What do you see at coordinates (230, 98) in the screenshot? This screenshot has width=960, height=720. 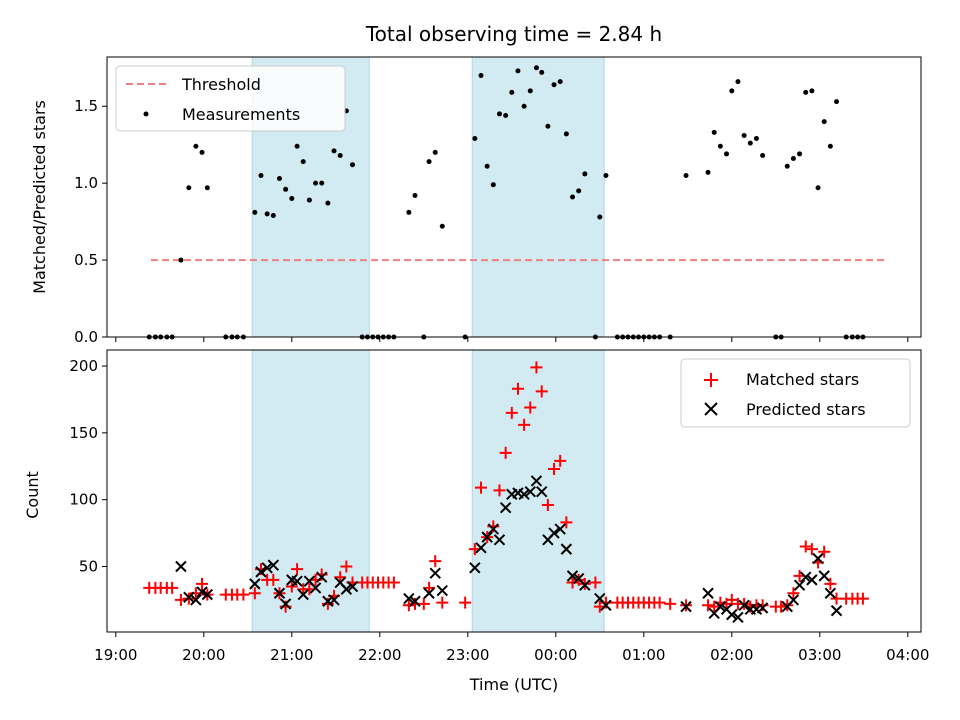 I see `top-legend: Threshold Measurements` at bounding box center [230, 98].